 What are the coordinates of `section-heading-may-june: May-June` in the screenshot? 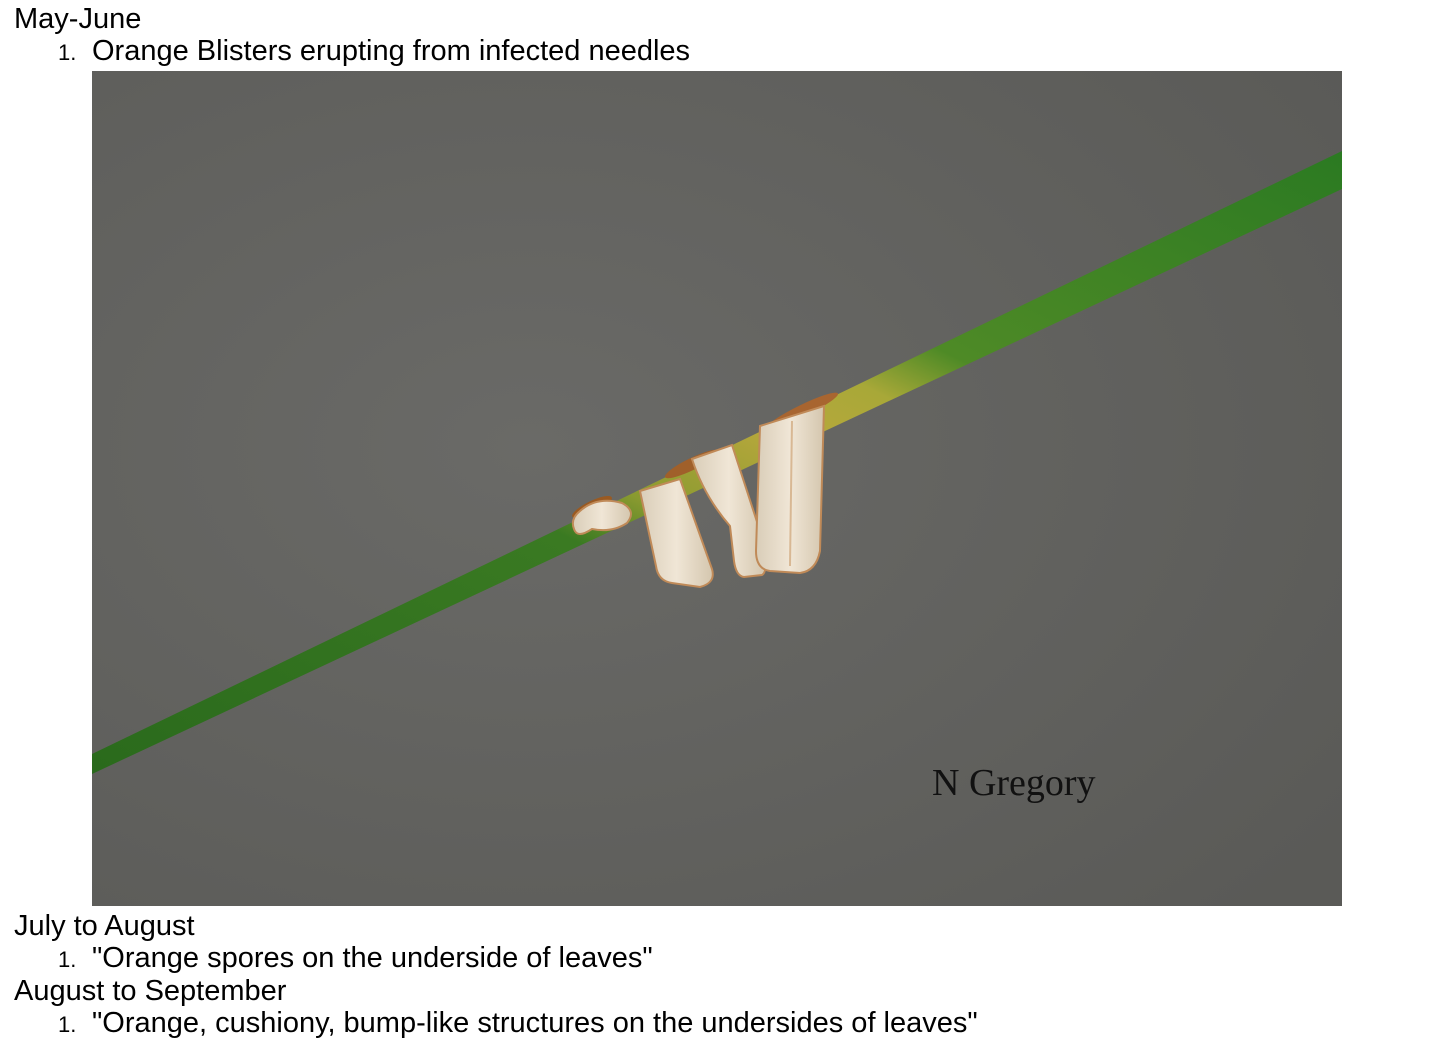 It's located at (77, 19).